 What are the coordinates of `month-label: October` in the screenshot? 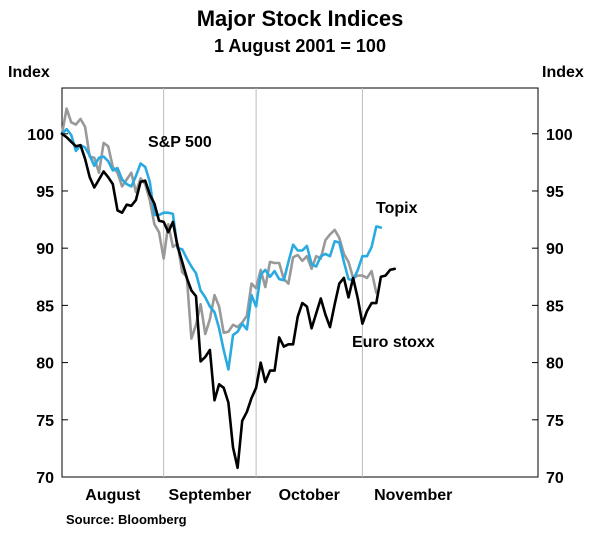 It's located at (309, 495).